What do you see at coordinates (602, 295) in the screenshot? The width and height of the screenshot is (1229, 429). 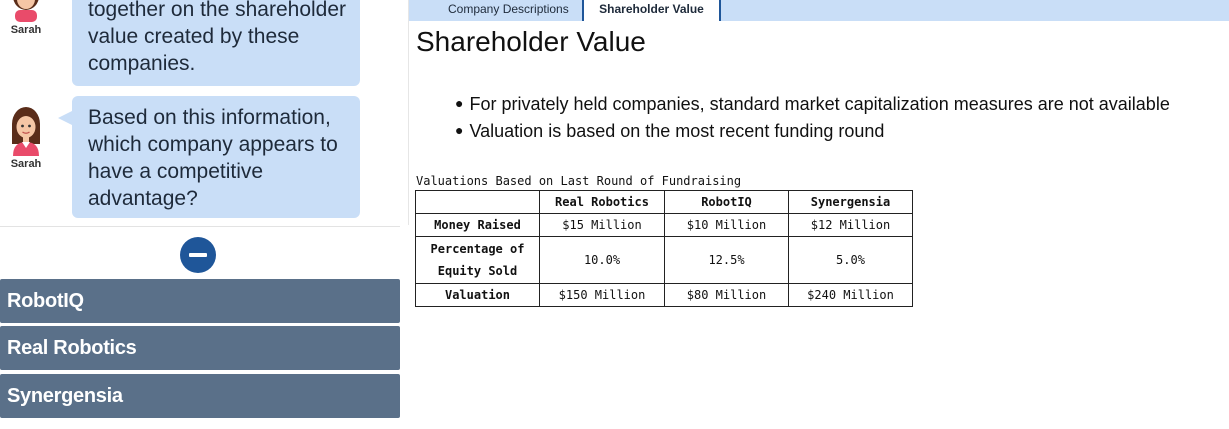 I see `table-cell: $150 Million` at bounding box center [602, 295].